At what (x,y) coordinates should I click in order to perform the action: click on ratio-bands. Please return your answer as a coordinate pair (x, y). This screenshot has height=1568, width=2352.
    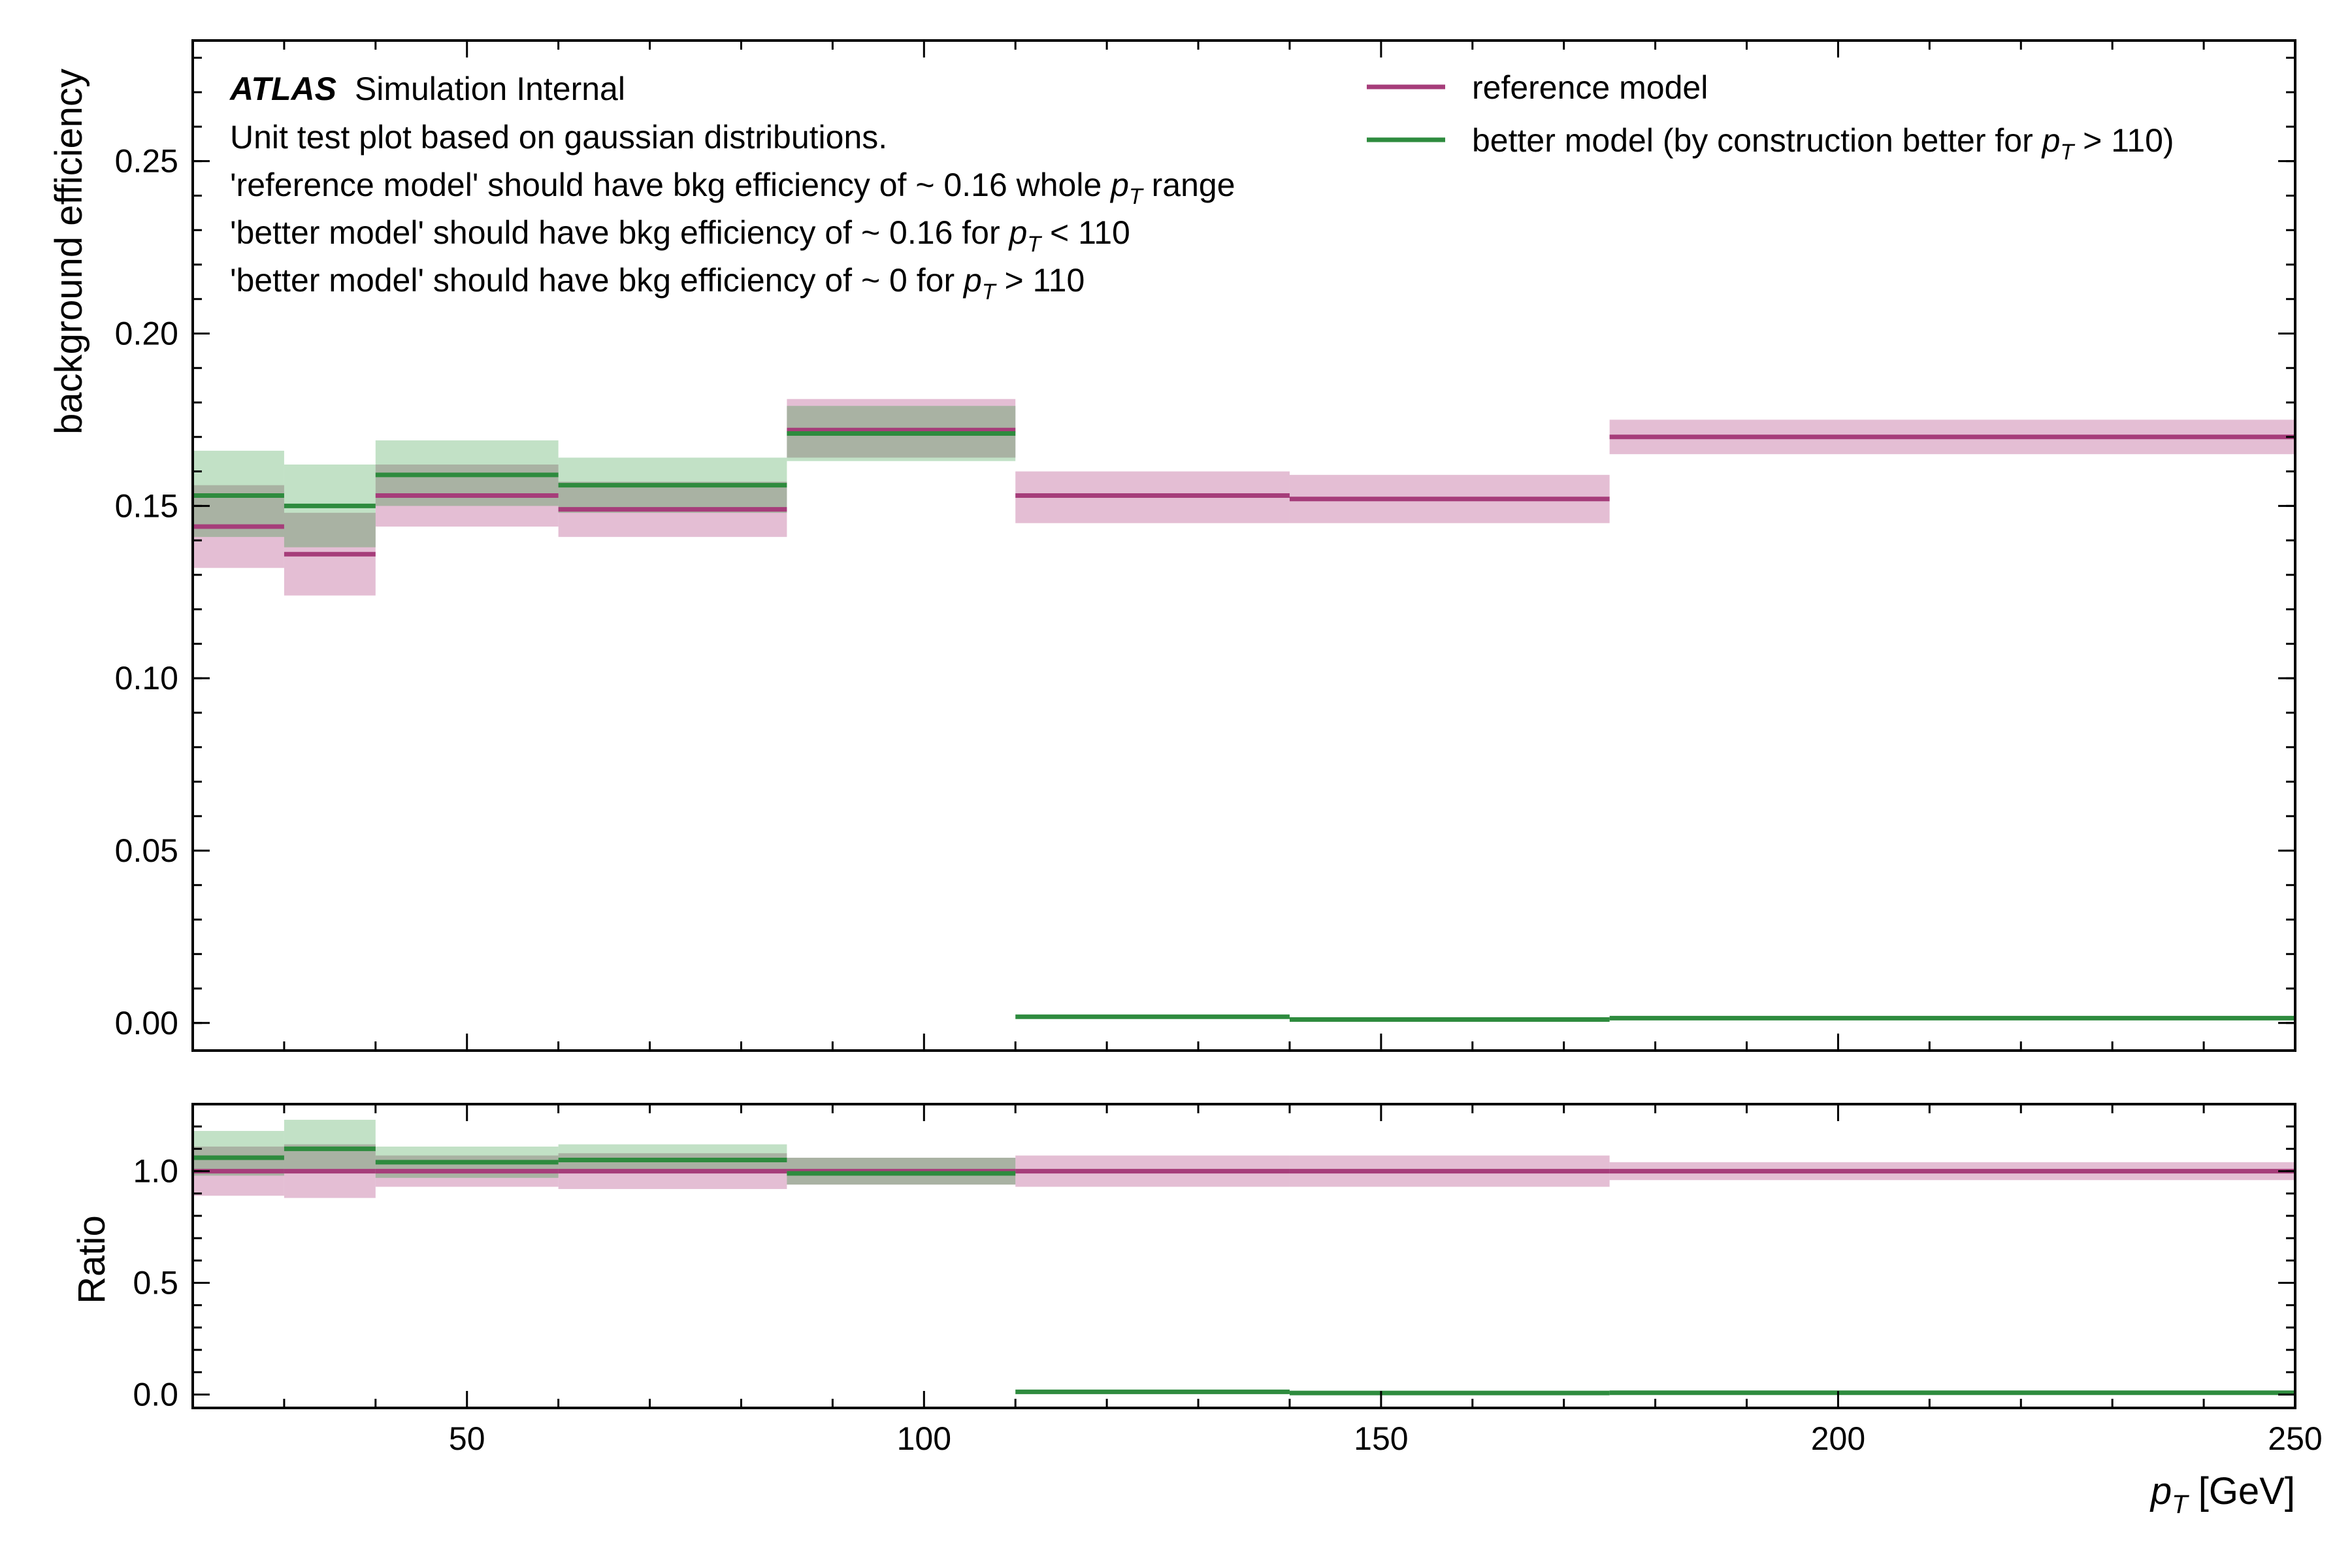
    Looking at the image, I should click on (1244, 1158).